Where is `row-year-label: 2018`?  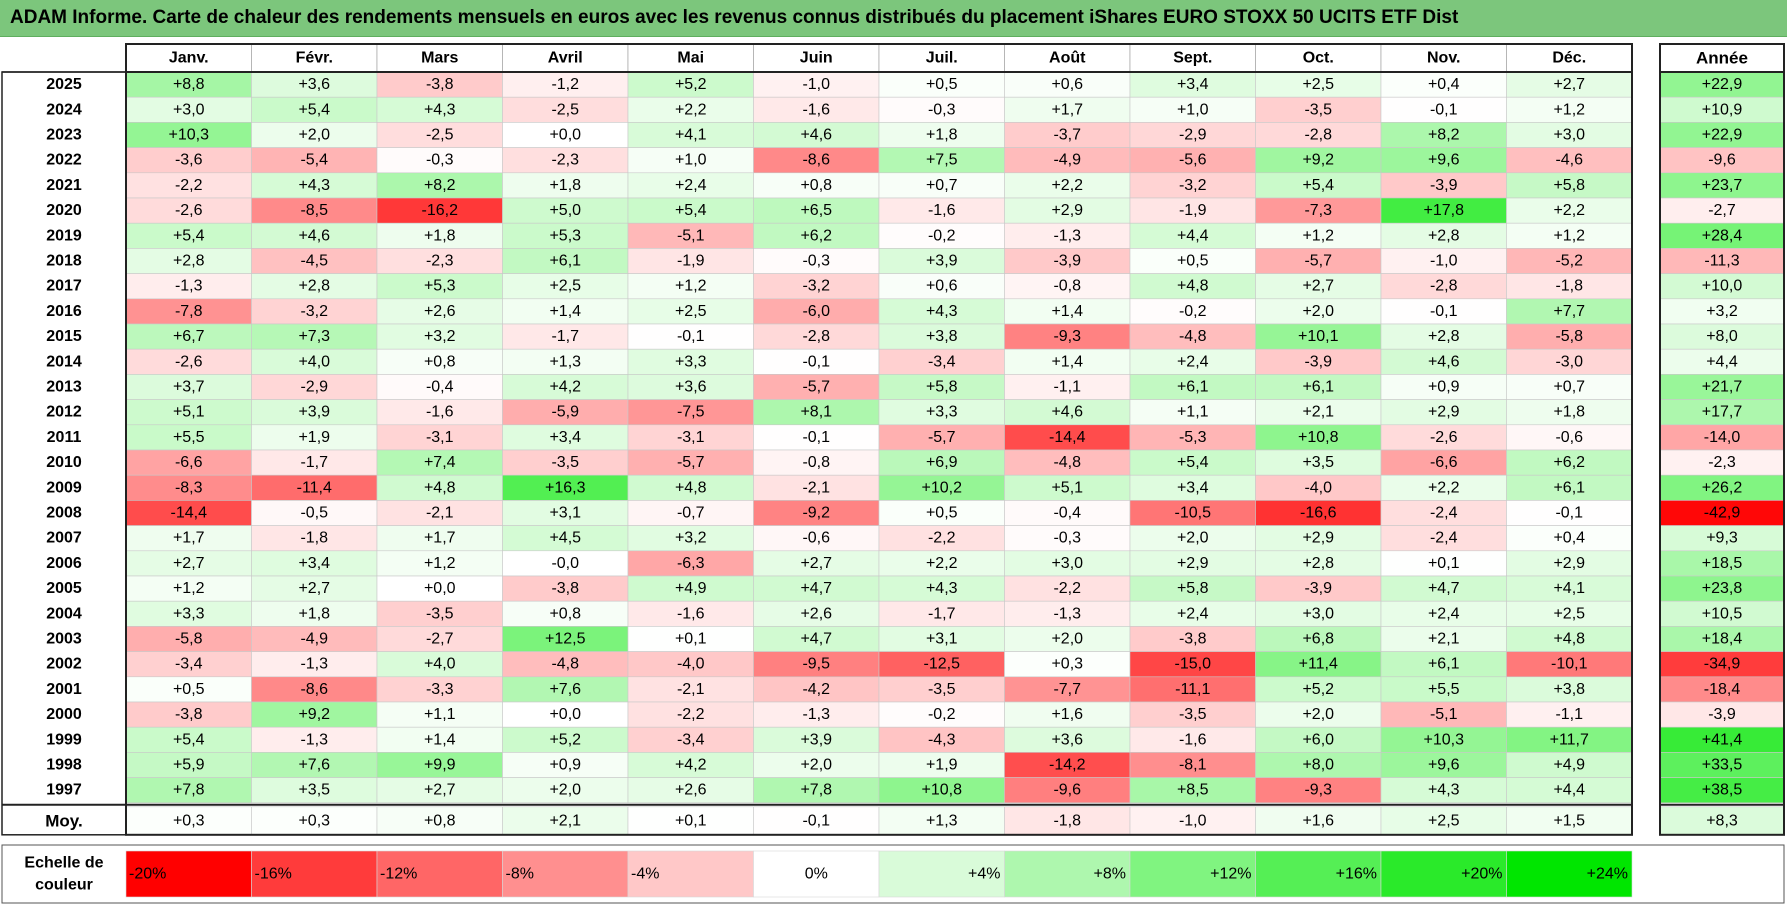
row-year-label: 2018 is located at coordinates (64, 261).